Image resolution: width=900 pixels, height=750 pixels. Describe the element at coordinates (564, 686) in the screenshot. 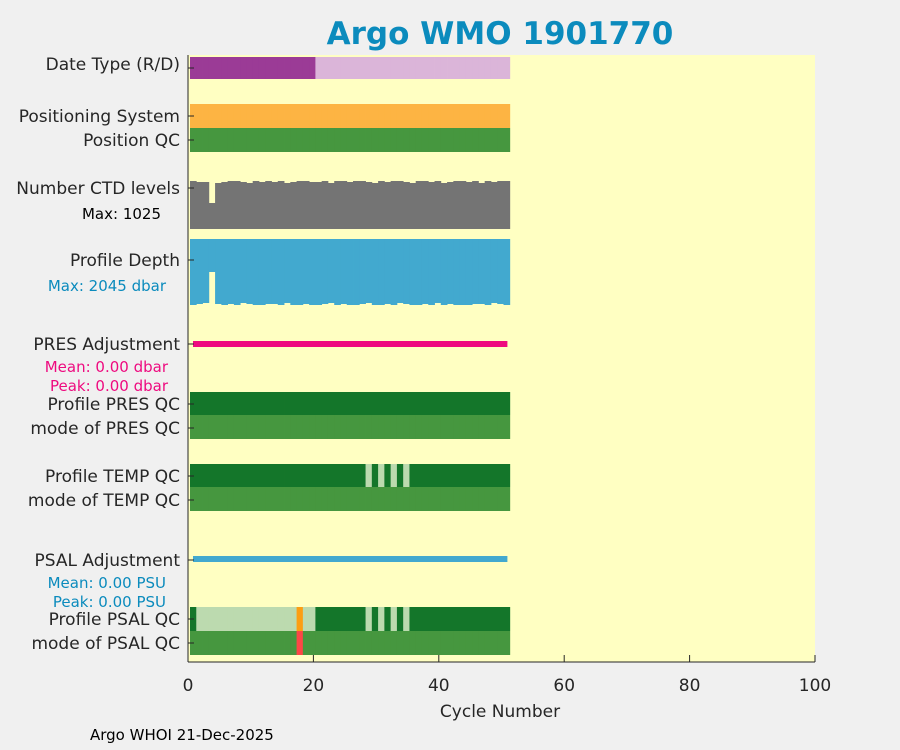

I see `x-tick-label: 60` at that location.